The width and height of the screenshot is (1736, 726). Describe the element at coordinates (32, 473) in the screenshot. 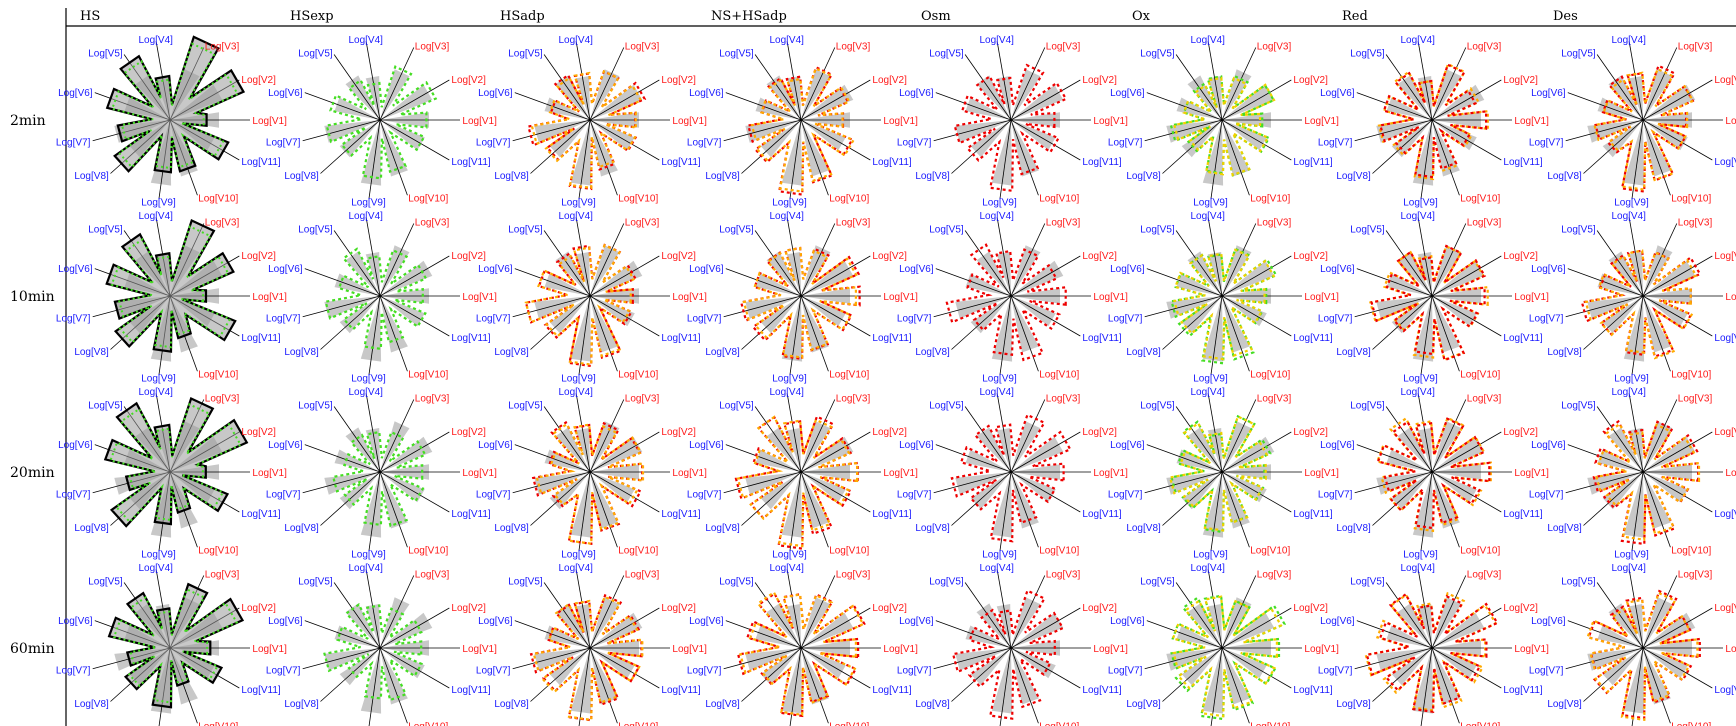

I see `row-header: 20min` at that location.